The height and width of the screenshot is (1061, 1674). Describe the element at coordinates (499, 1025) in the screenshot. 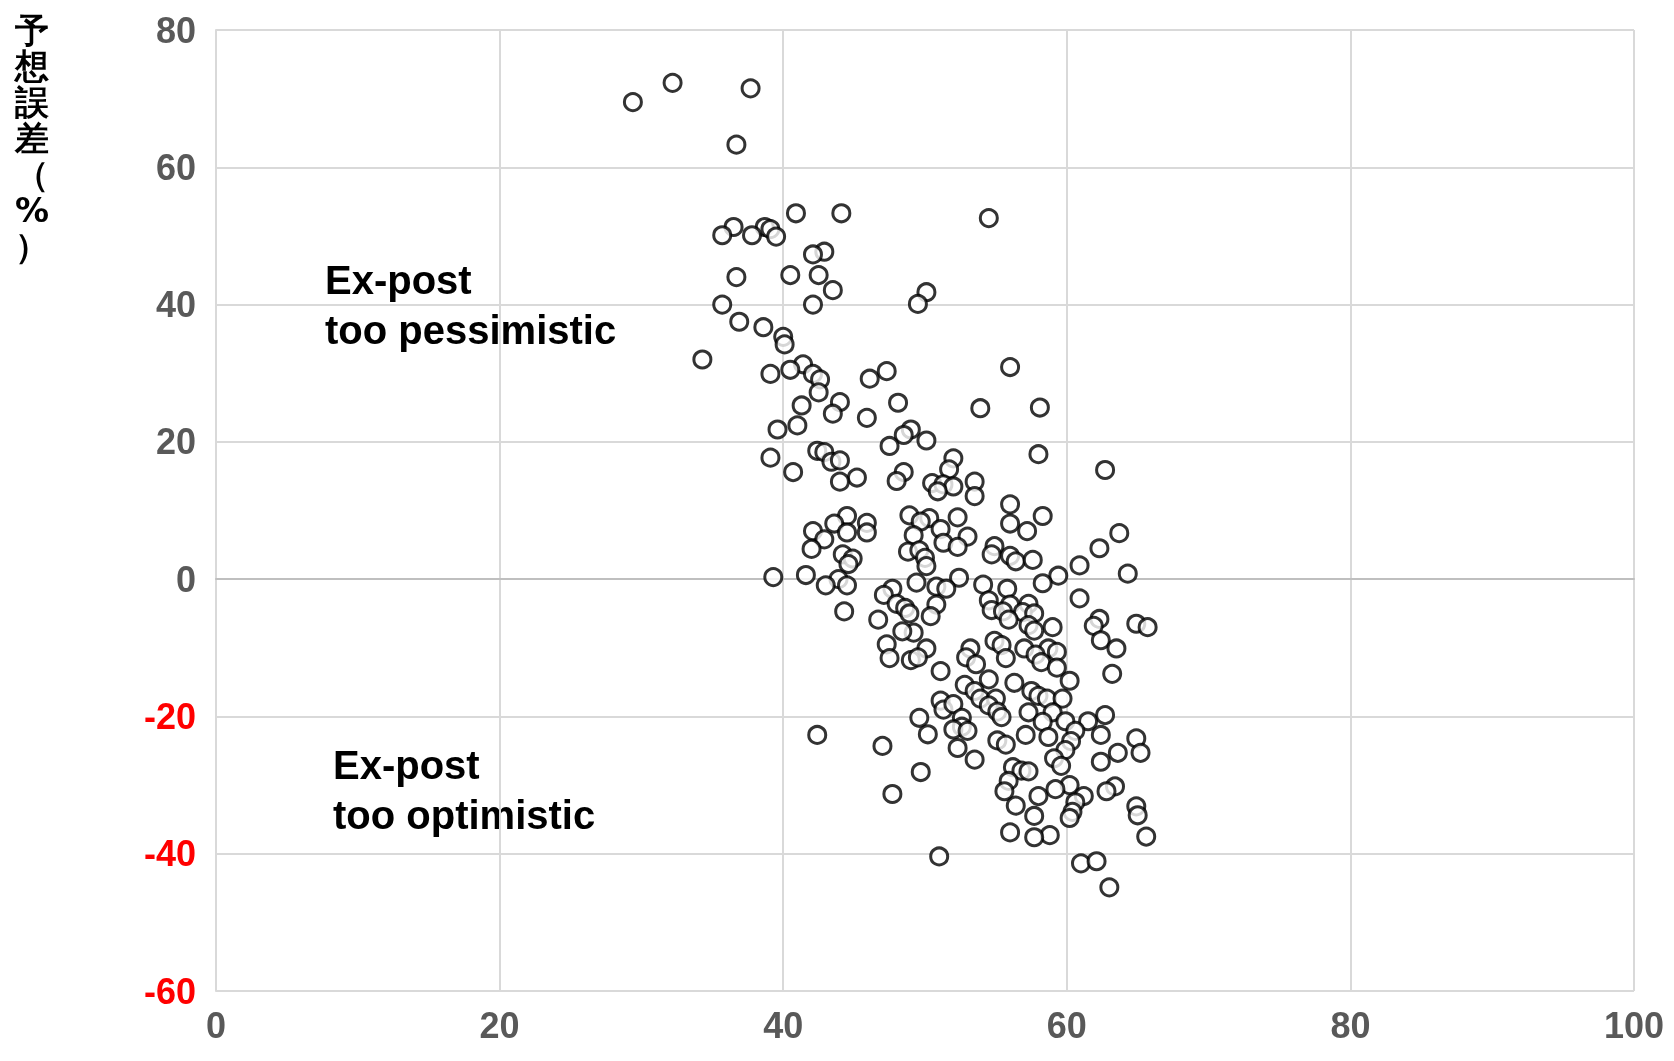

I see `x-tick-label: 20` at that location.